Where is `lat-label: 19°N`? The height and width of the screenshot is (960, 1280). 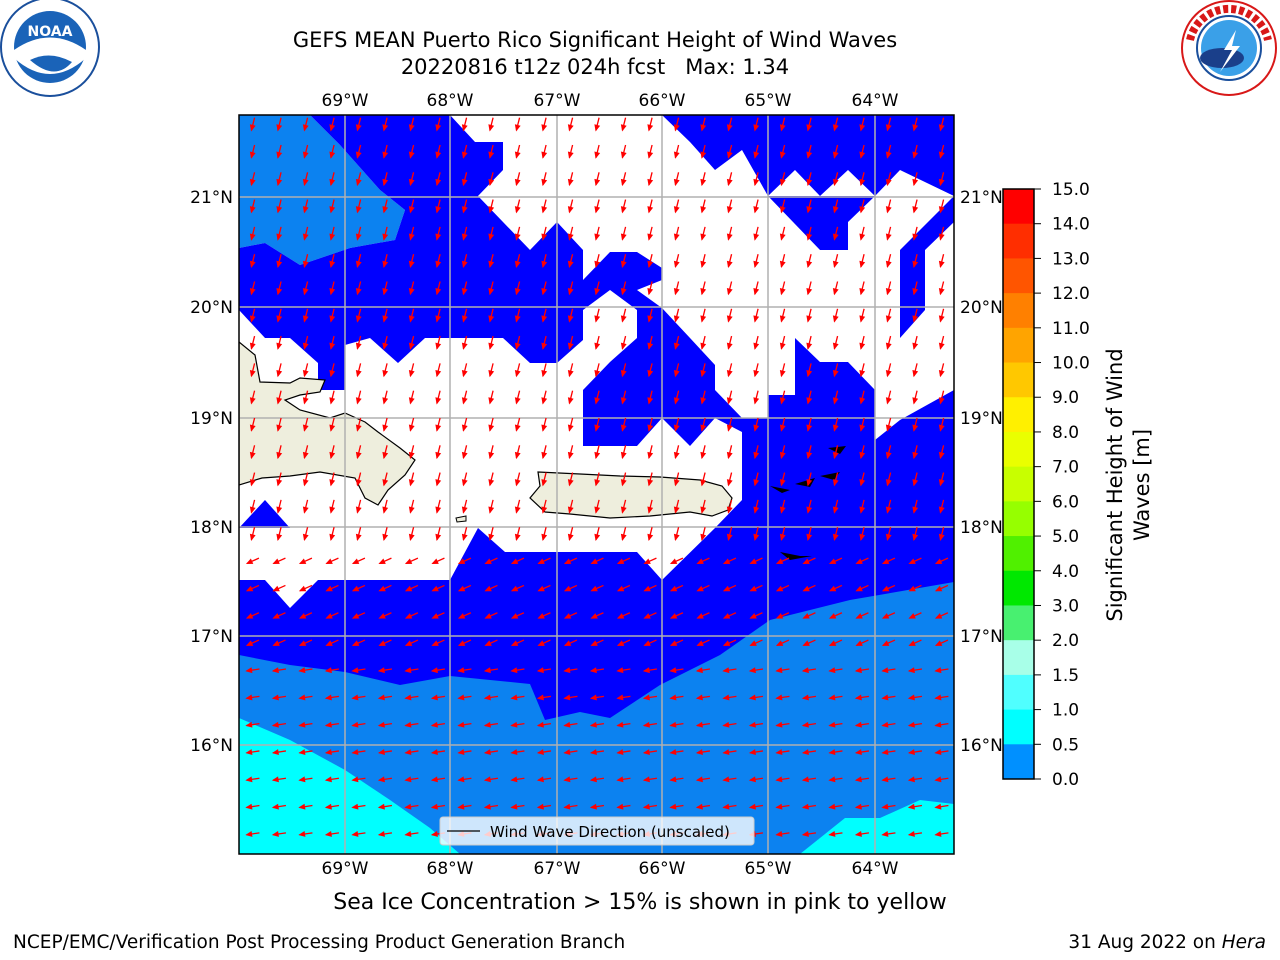
lat-label: 19°N is located at coordinates (211, 419).